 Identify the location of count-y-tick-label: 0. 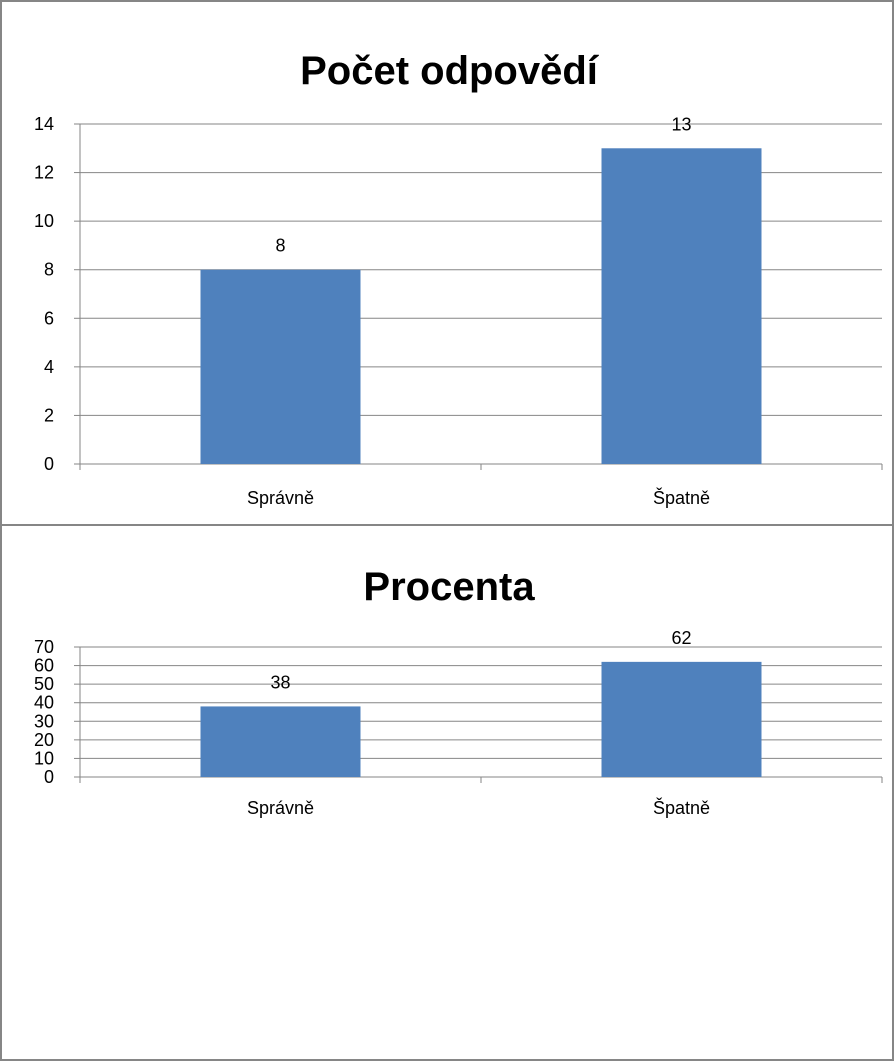
(49, 464).